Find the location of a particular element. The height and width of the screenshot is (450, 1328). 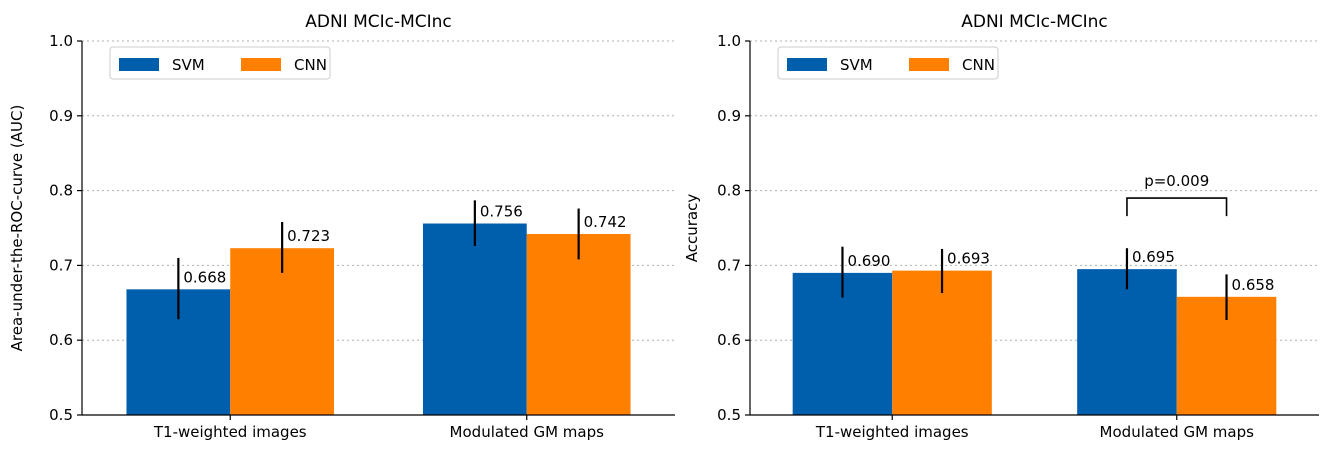

data-label: 0.756 is located at coordinates (501, 212).